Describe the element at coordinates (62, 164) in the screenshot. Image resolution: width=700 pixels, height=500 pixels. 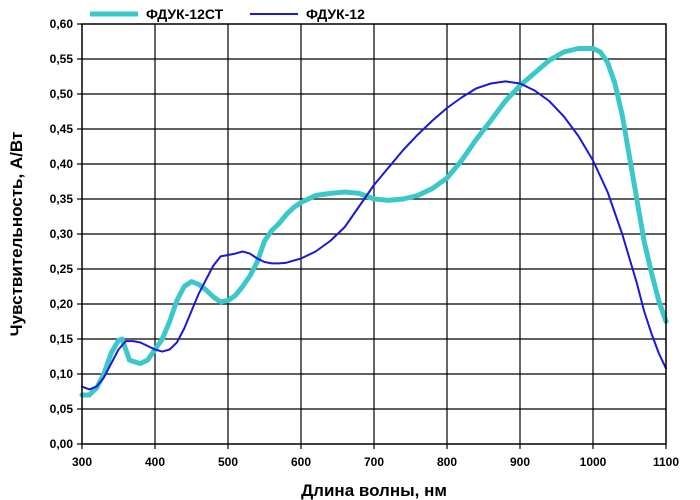
I see `y-tick-label: 0,40` at that location.